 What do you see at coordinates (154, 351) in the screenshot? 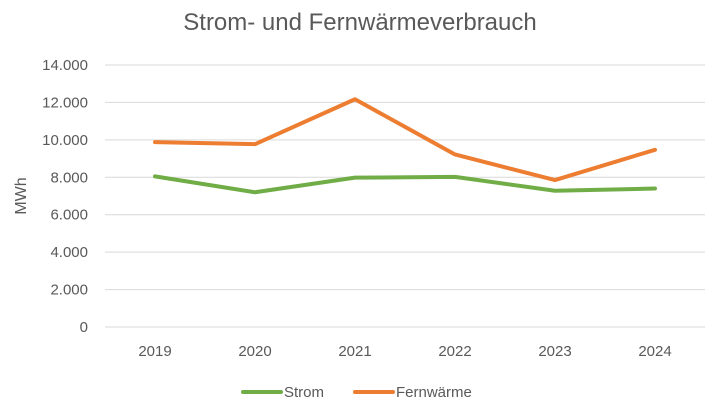
I see `x-tick-label: 2019` at bounding box center [154, 351].